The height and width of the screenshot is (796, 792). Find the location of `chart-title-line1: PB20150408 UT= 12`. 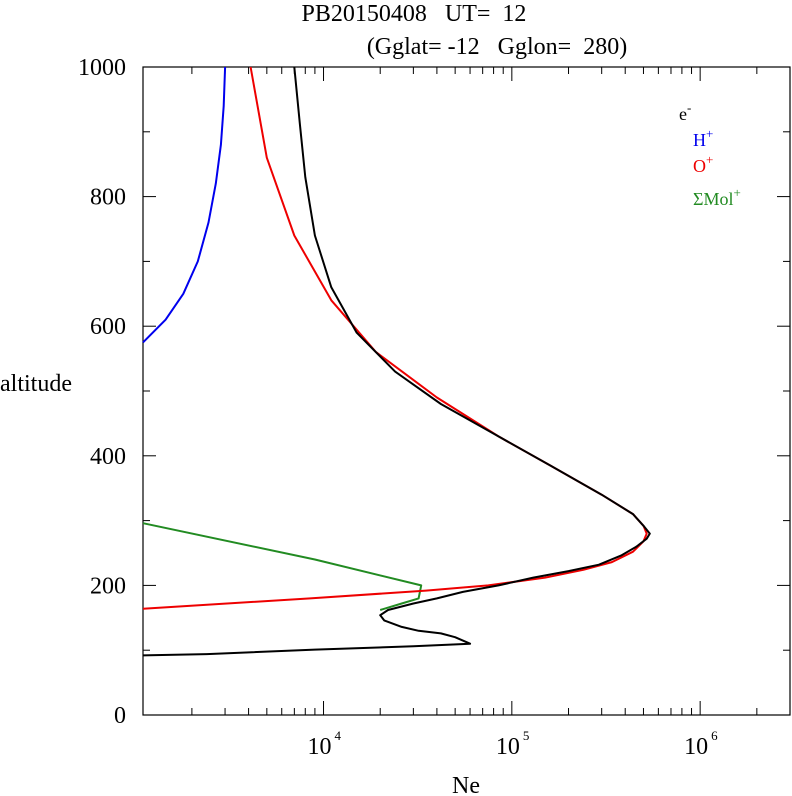

chart-title-line1: PB20150408 UT= 12 is located at coordinates (414, 14).